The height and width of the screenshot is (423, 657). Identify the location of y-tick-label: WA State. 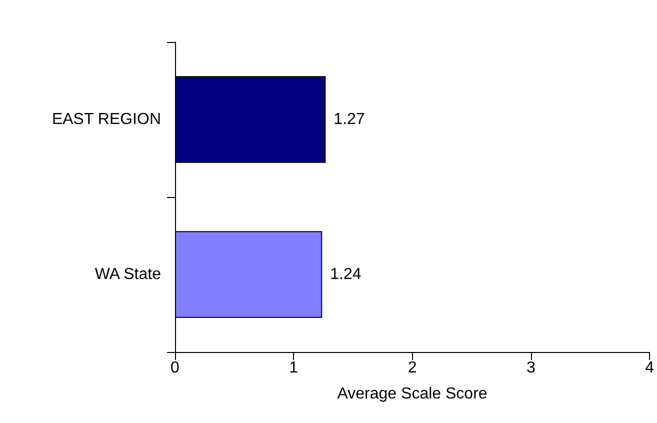
(128, 274).